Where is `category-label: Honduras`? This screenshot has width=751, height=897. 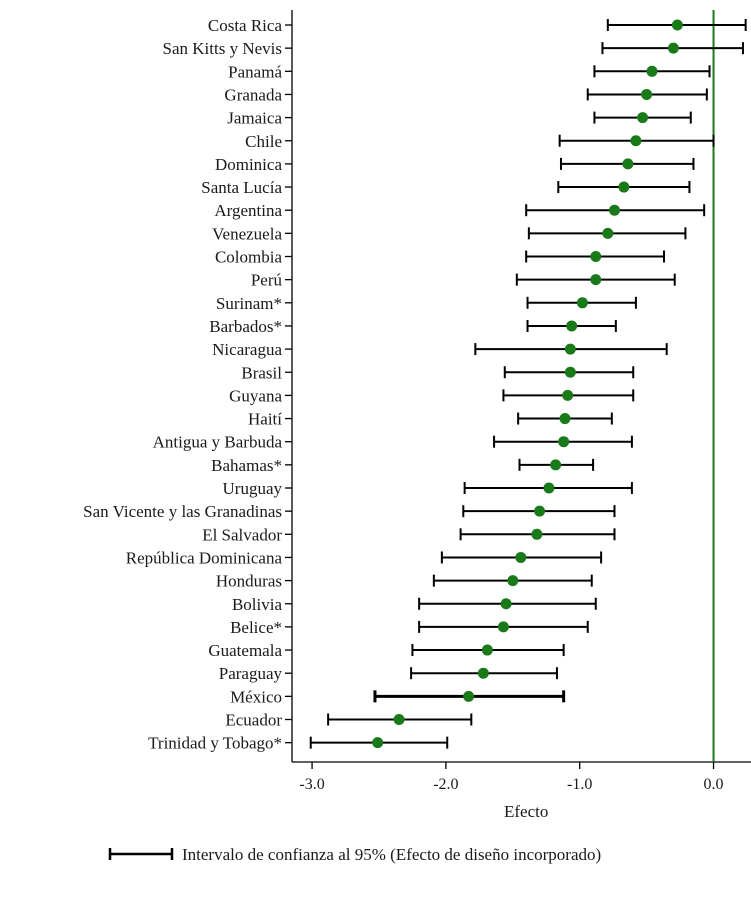
category-label: Honduras is located at coordinates (249, 581).